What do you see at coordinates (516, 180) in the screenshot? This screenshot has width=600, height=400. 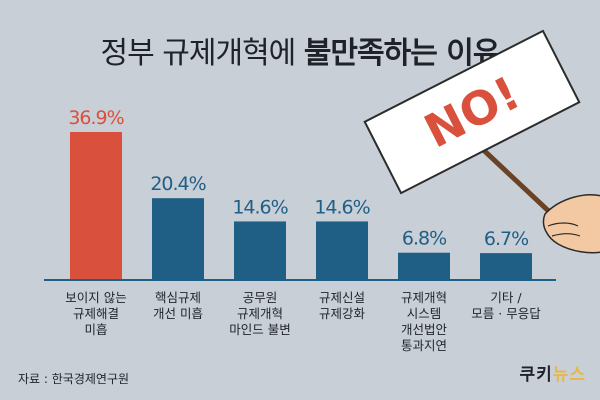 I see `sign-stick` at bounding box center [516, 180].